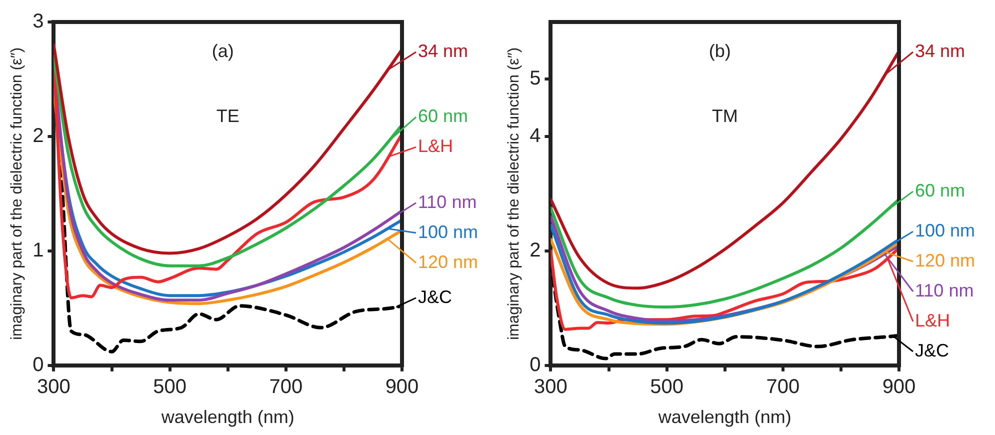 This screenshot has height=435, width=995. Describe the element at coordinates (940, 190) in the screenshot. I see `legend-label: 60 nm` at that location.